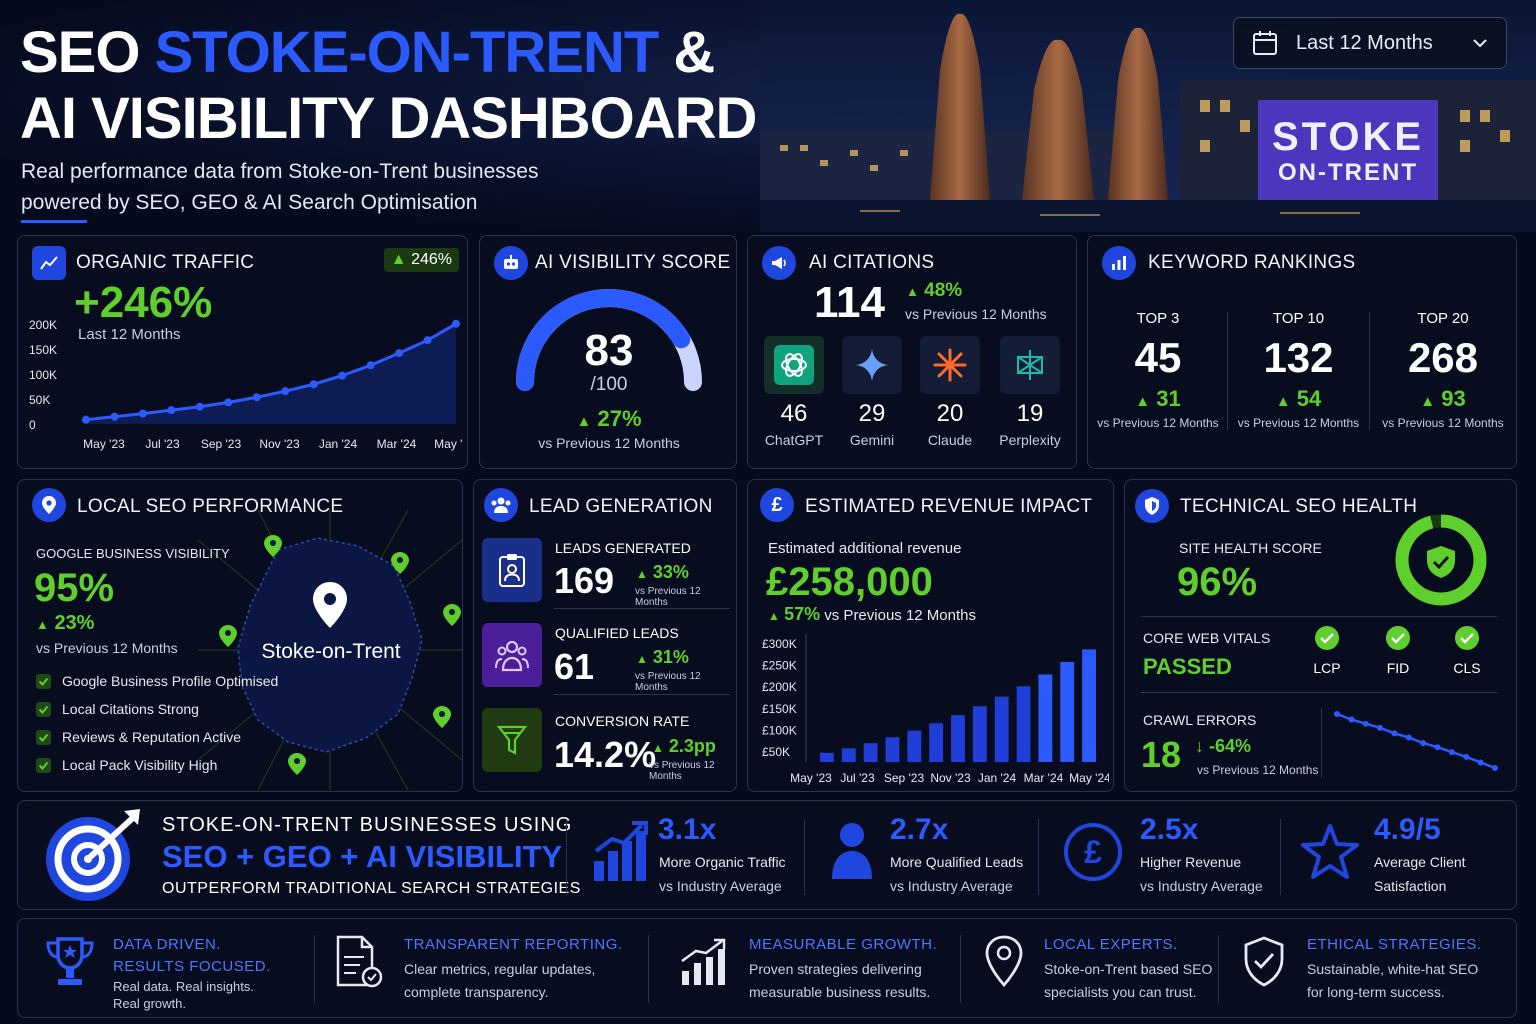 This screenshot has width=1536, height=1024. I want to click on top3-note: vs Previous 12 Months, so click(1158, 423).